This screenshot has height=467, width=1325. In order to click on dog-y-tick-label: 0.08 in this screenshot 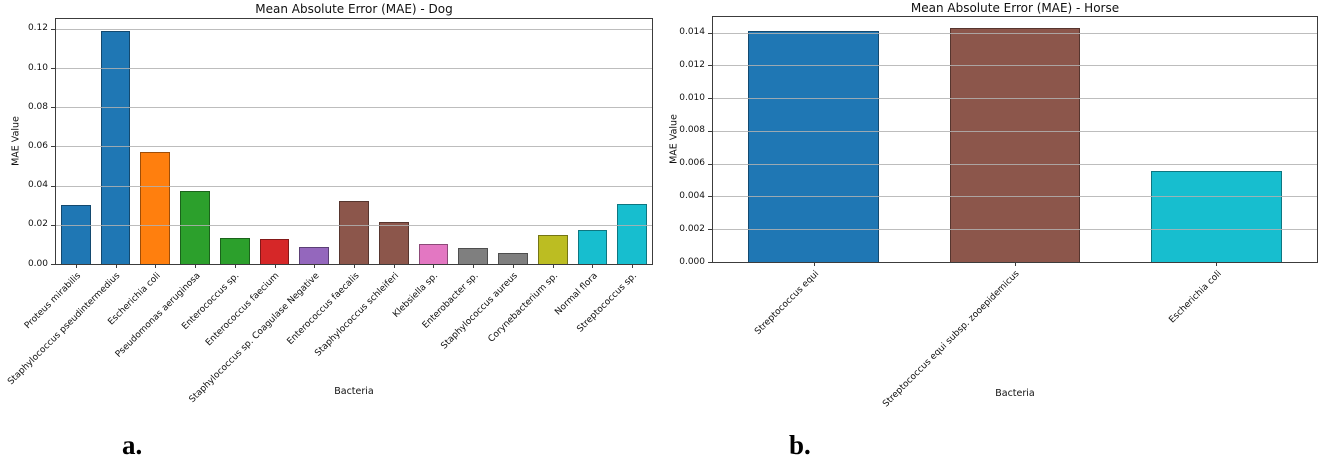, I will do `click(37, 106)`.